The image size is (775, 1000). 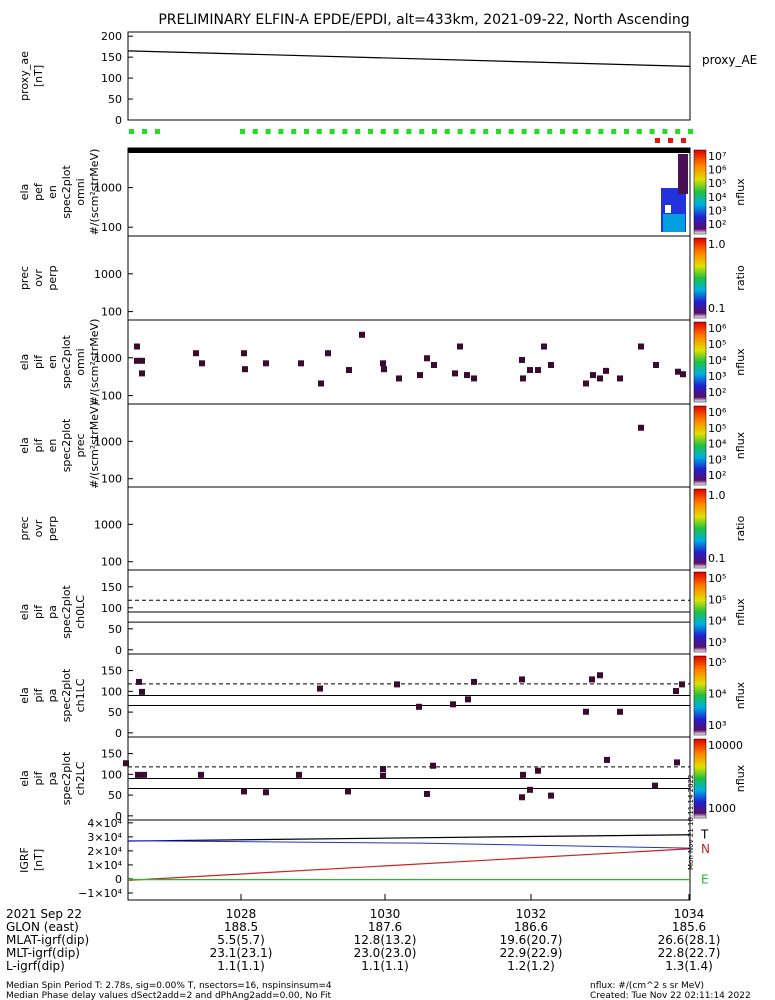 I want to click on pa_ch1-ytick: 150, so click(x=111, y=671).